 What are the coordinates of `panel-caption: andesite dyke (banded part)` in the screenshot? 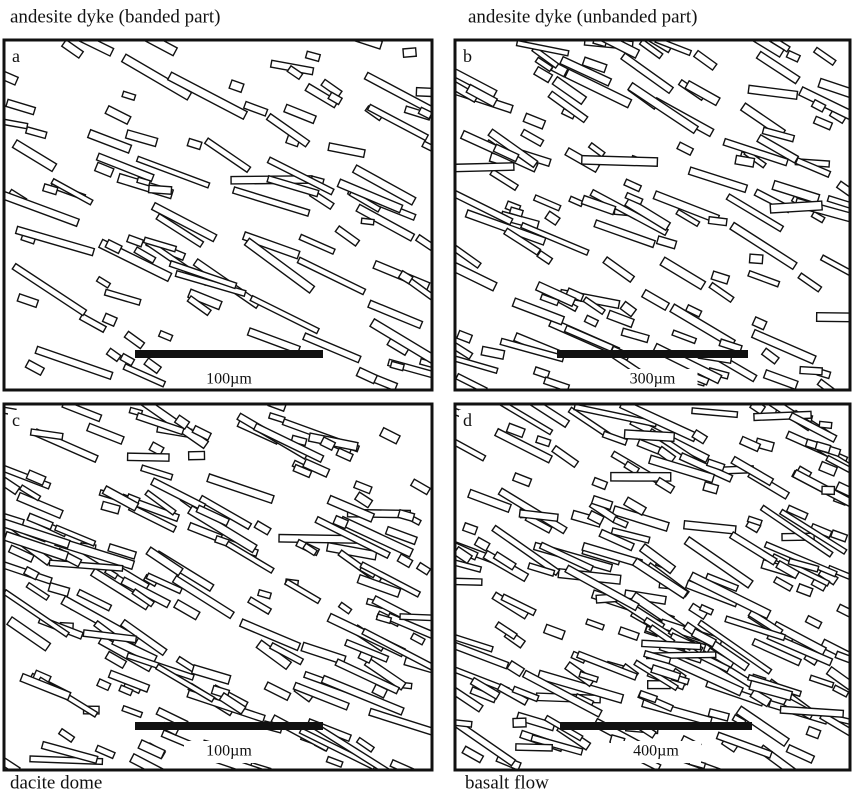 It's located at (115, 16).